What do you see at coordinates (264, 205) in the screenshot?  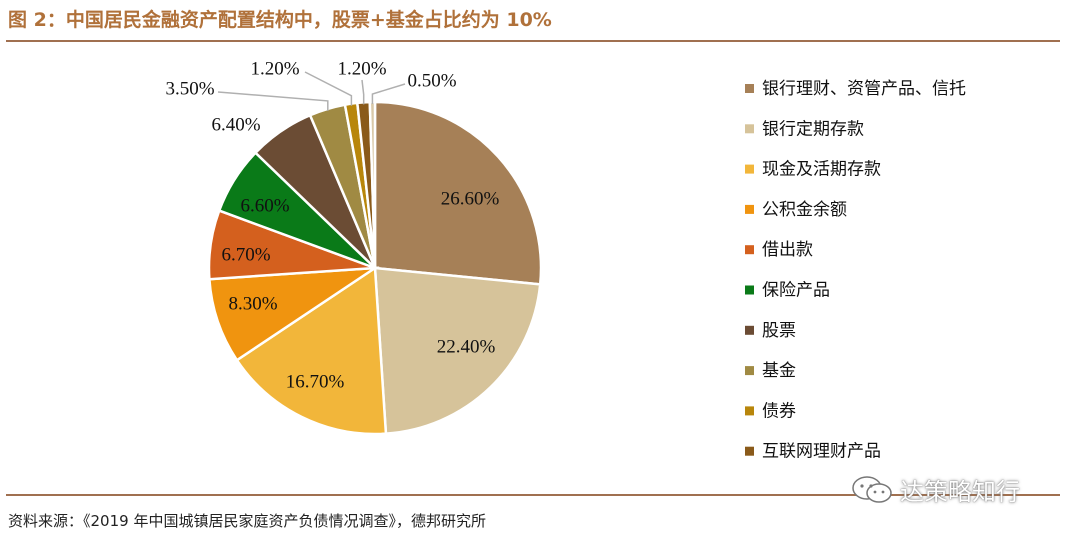 I see `slice-value-label: 6.60%` at bounding box center [264, 205].